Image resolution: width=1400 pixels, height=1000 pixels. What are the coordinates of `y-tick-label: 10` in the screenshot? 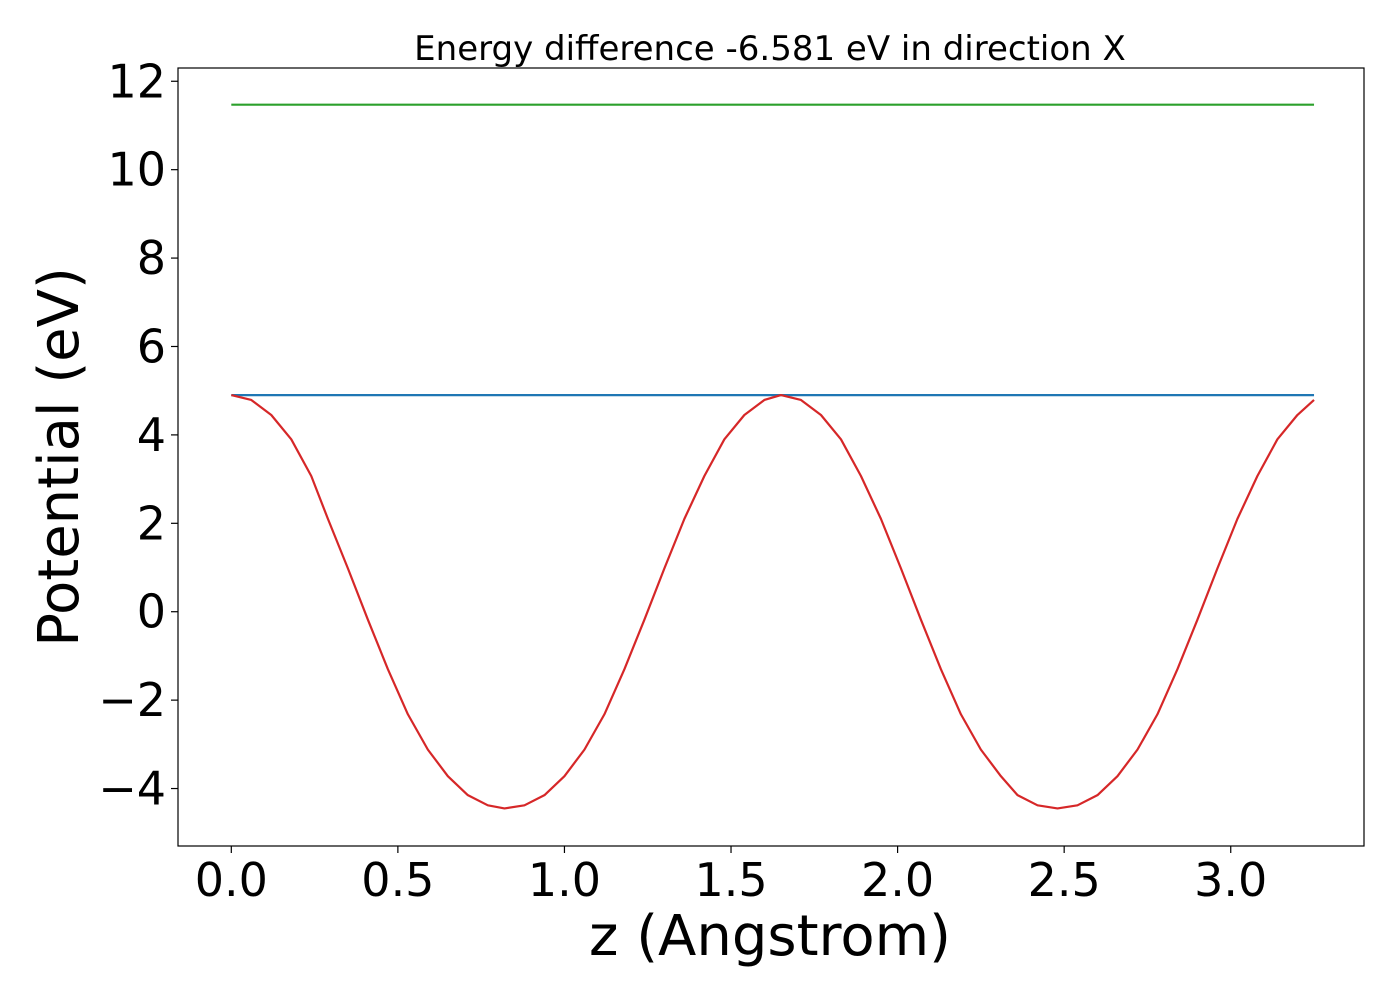 It's located at (136, 170).